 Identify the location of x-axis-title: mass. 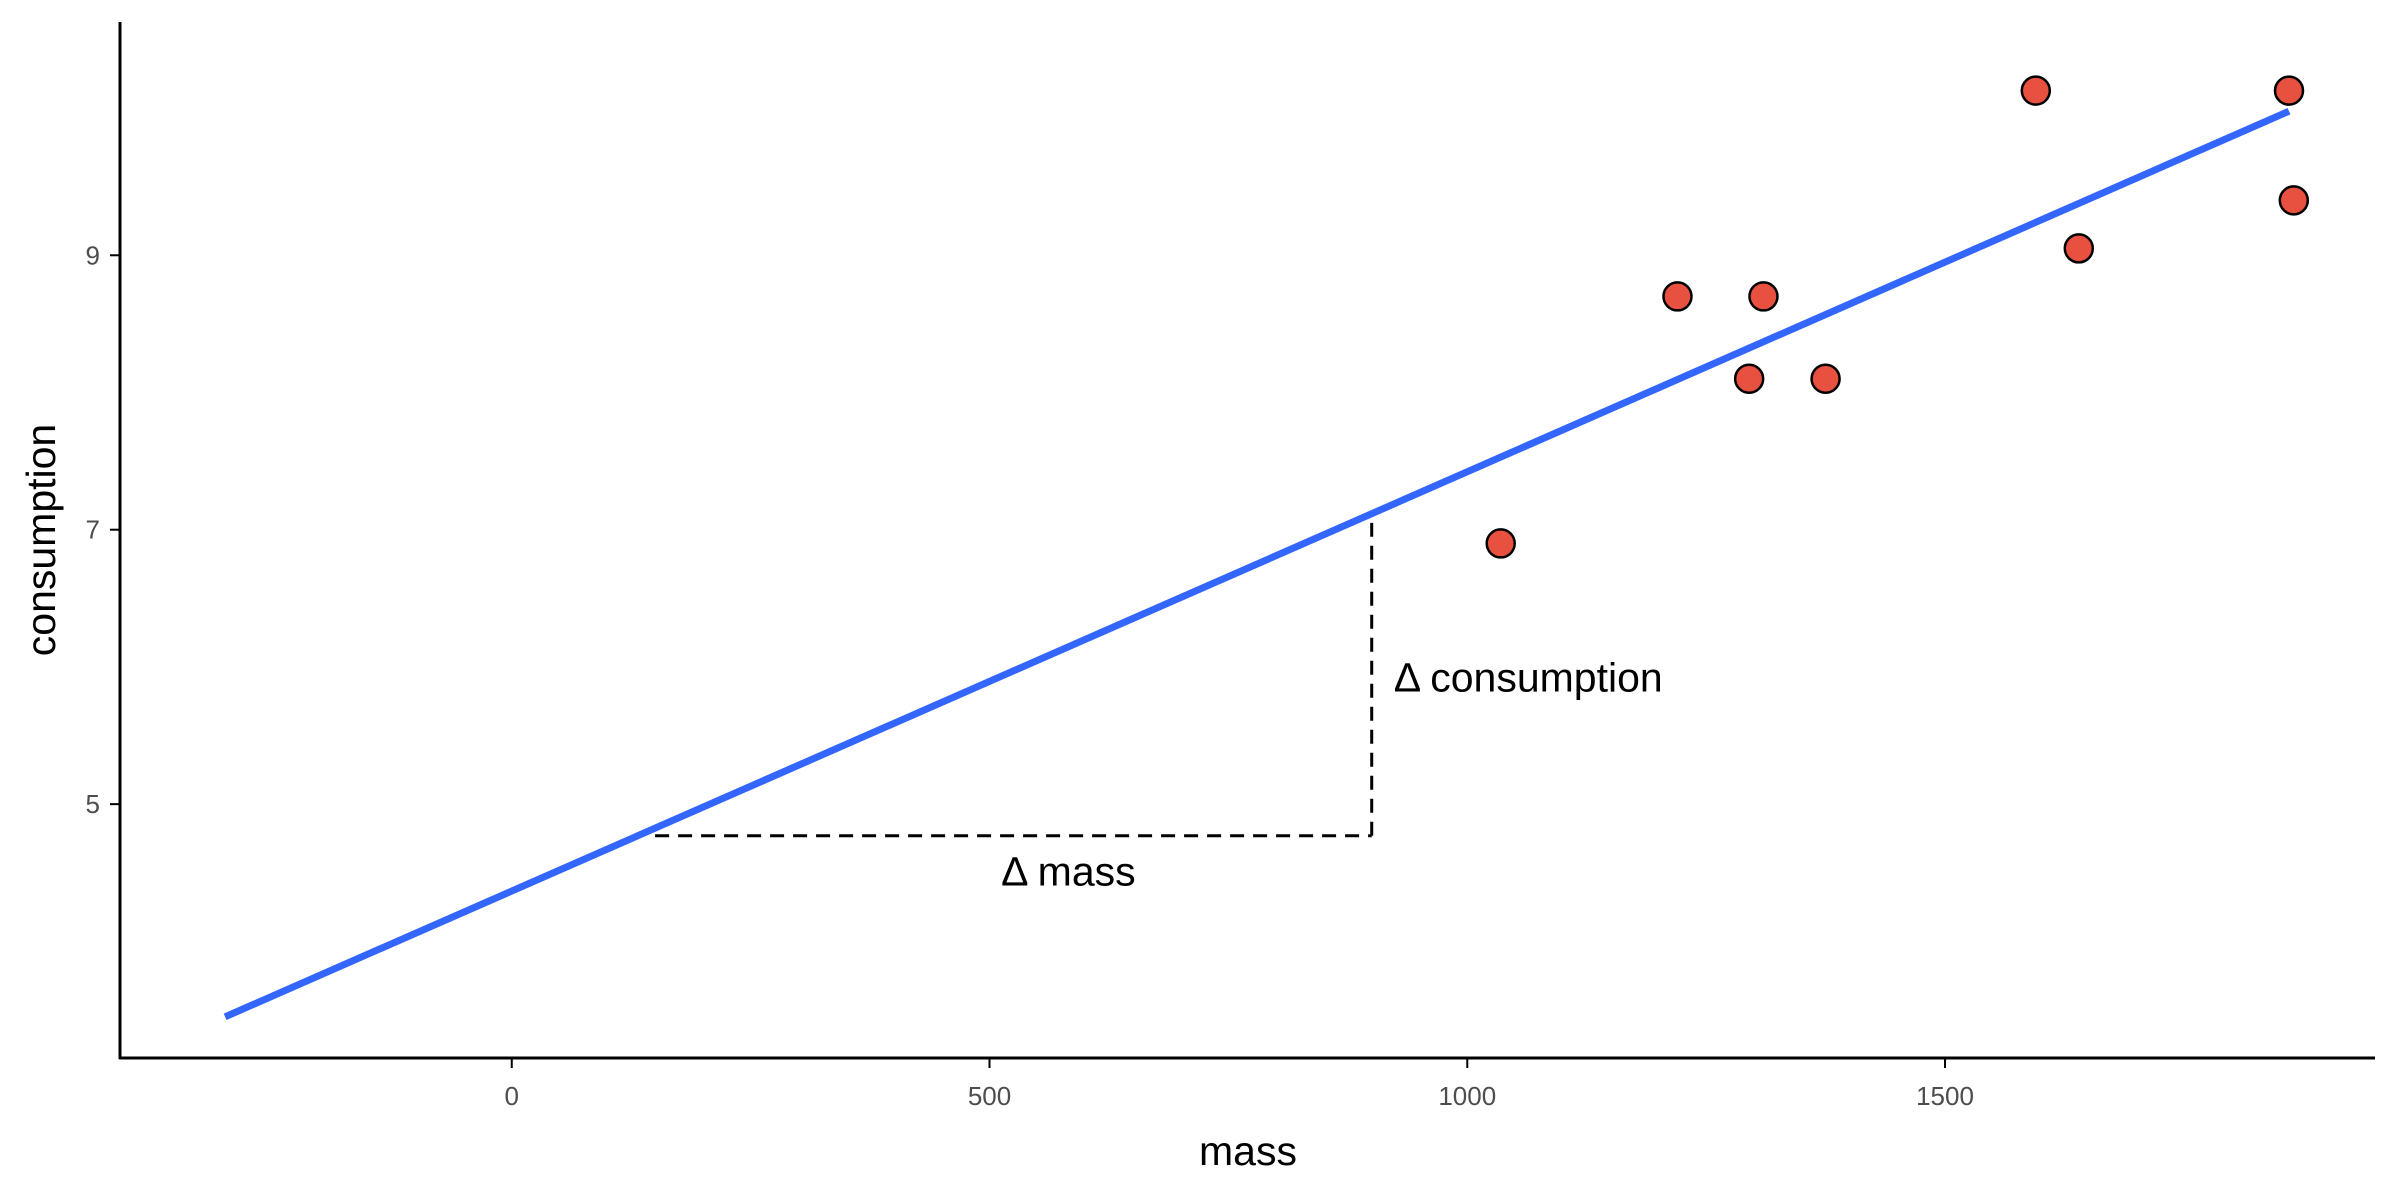
(1248, 1151).